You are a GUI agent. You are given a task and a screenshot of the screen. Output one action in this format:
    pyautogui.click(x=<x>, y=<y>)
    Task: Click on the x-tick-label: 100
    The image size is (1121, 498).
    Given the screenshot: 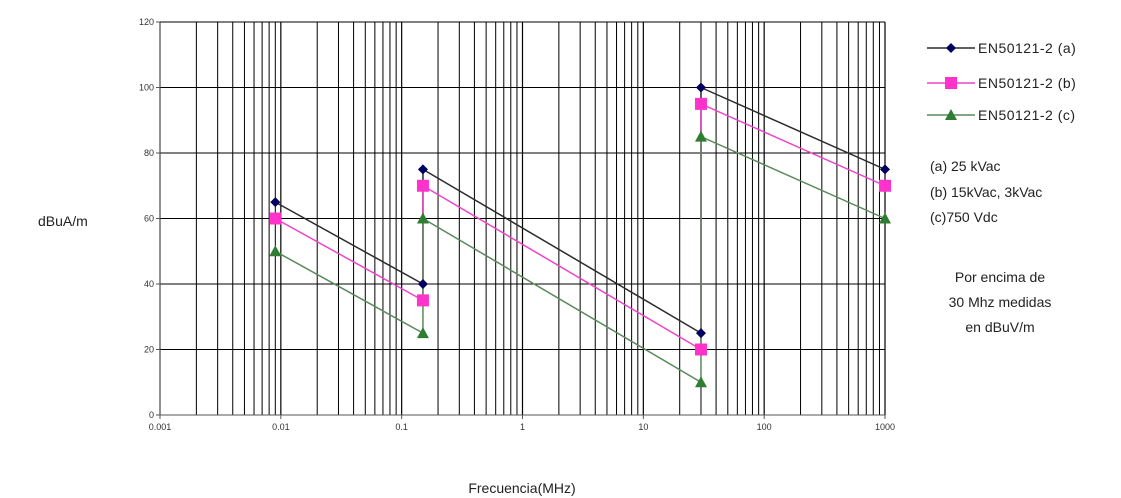 What is the action you would take?
    pyautogui.click(x=764, y=427)
    